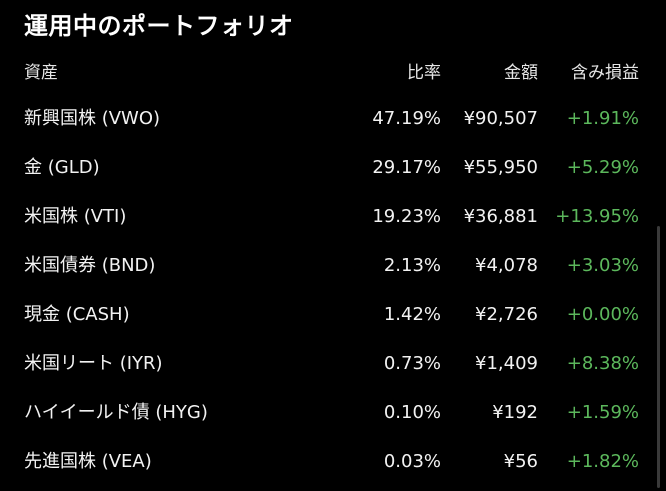  Describe the element at coordinates (333, 413) in the screenshot. I see `table-row: ハイイールド債 (HYG) 0.10% ¥192 +1.59%` at that location.